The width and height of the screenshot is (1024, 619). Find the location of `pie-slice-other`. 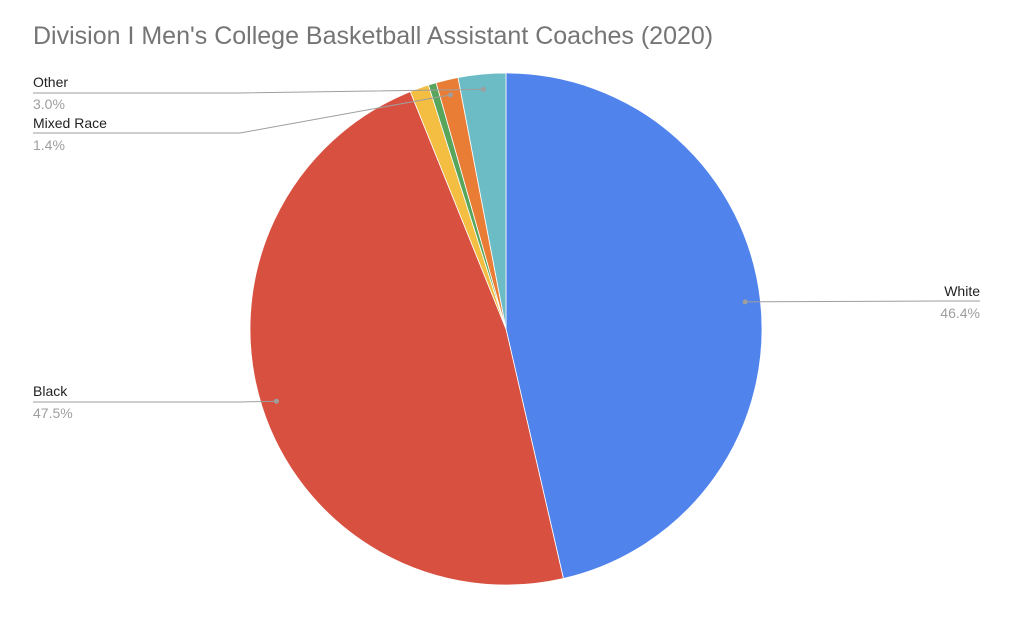

pie-slice-other is located at coordinates (482, 201).